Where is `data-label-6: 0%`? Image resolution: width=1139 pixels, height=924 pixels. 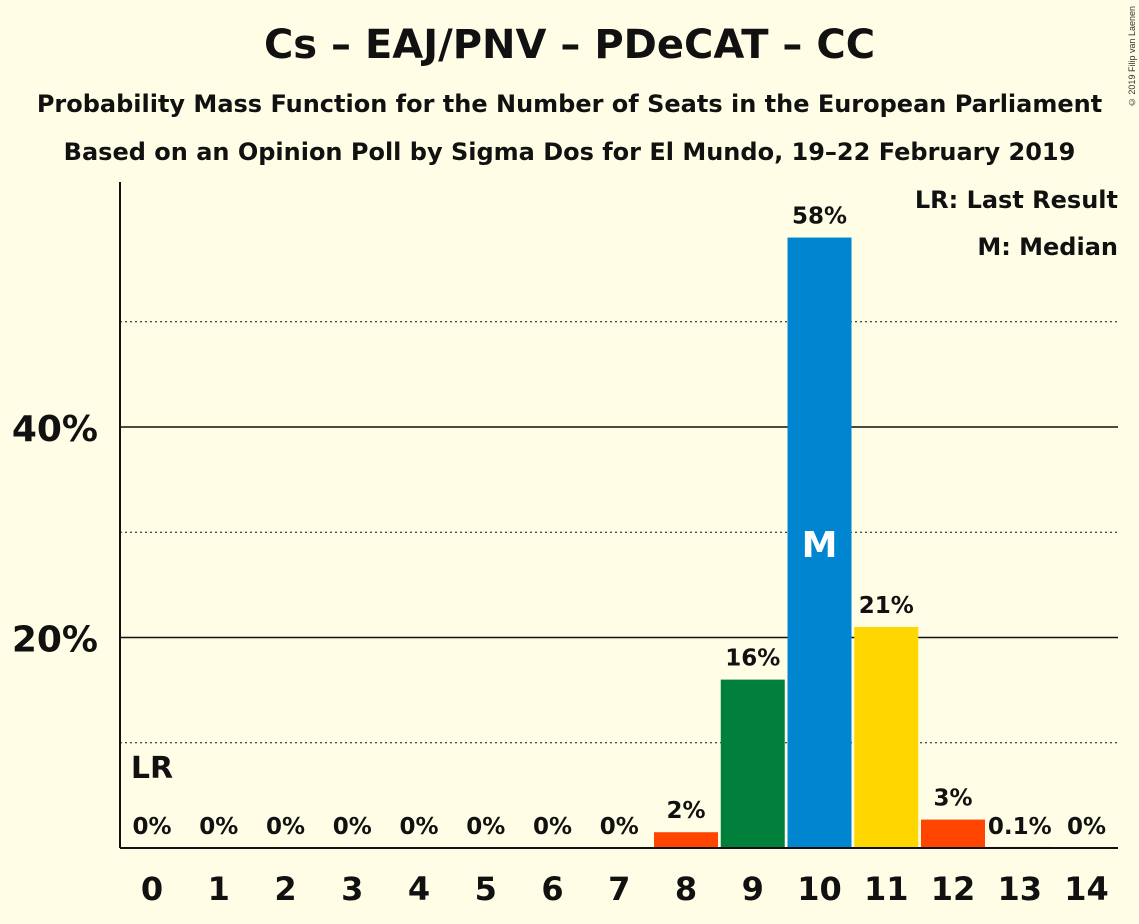
data-label-6: 0% is located at coordinates (552, 827).